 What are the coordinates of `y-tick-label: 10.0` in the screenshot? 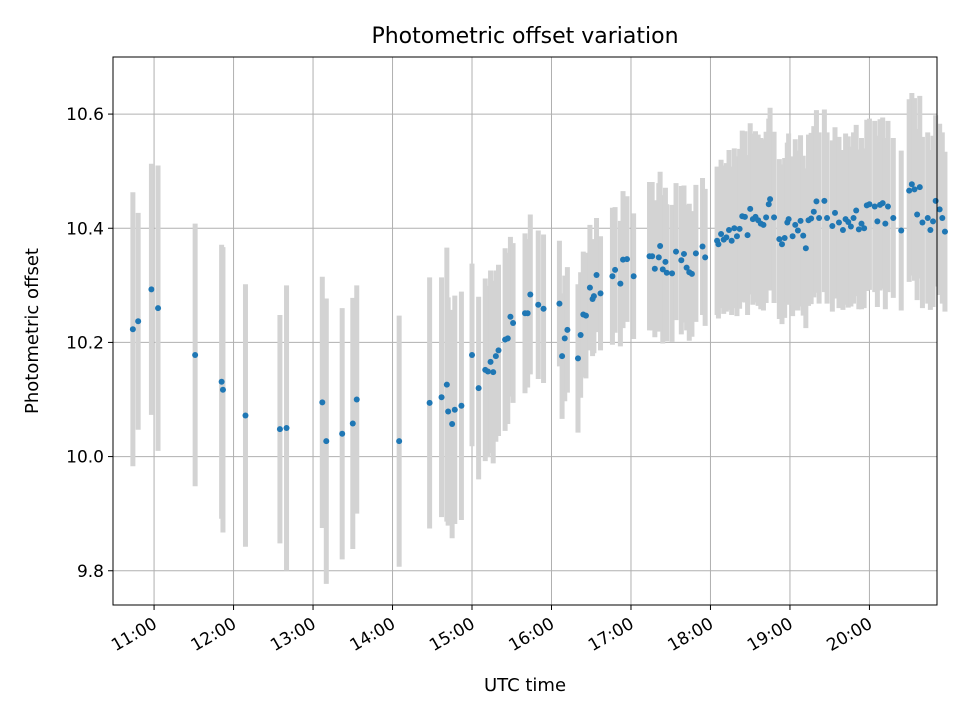 It's located at (85, 458).